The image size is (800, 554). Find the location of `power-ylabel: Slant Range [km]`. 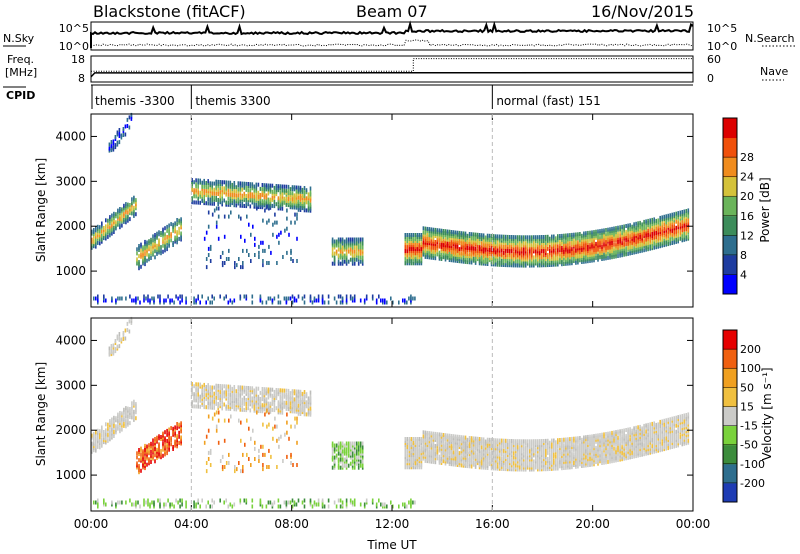

power-ylabel: Slant Range [km] is located at coordinates (41, 210).